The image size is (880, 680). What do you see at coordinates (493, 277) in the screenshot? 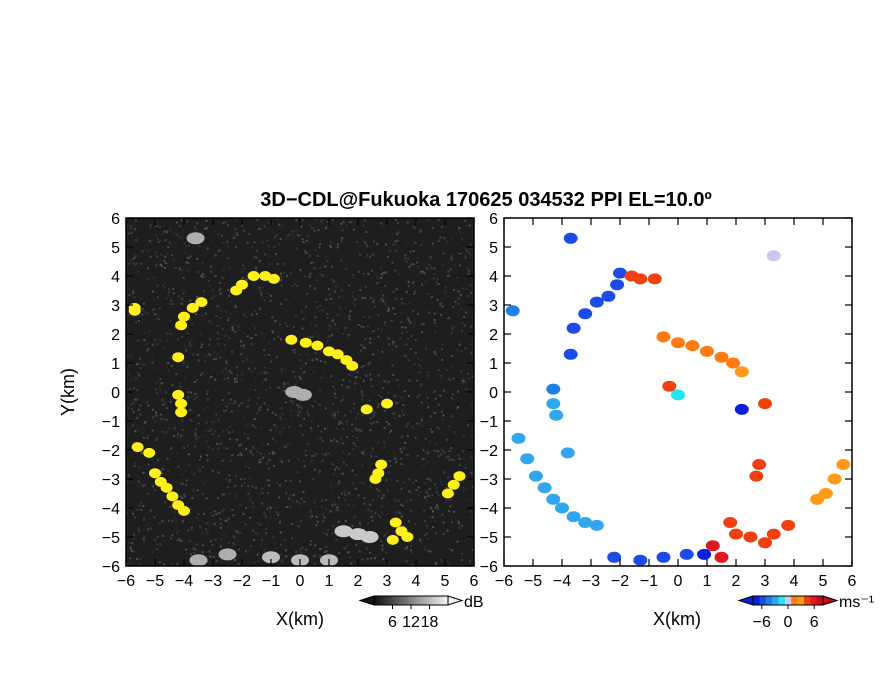
I see `y-tick-label: 4` at bounding box center [493, 277].